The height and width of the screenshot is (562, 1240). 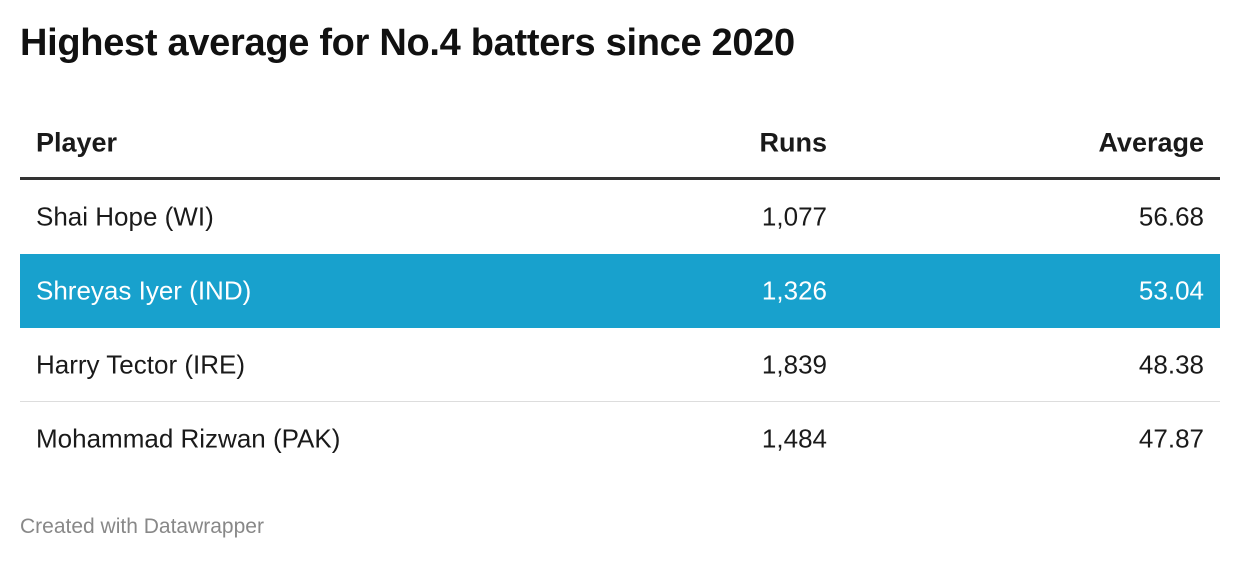 I want to click on player-cell: Shai Hope (WI), so click(x=125, y=216).